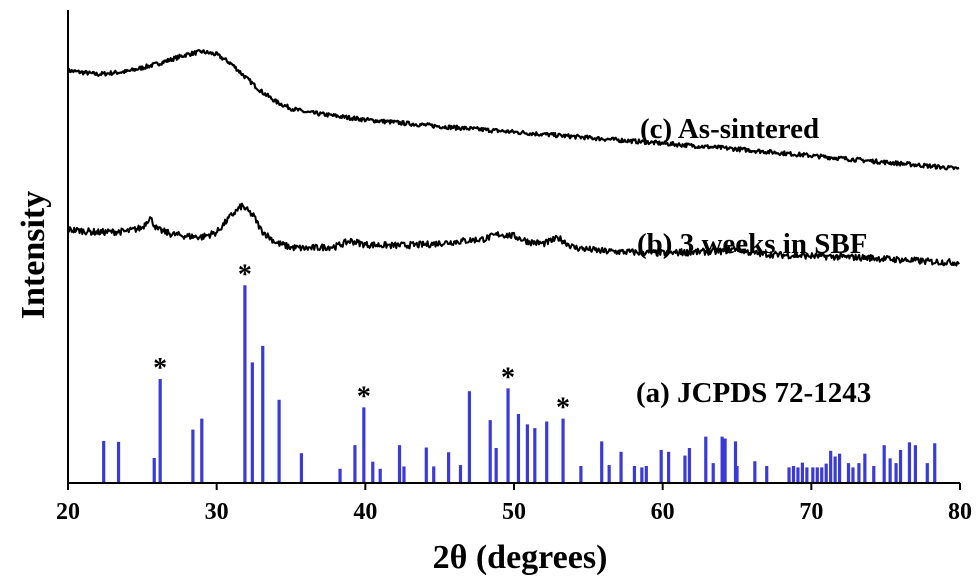  Describe the element at coordinates (217, 512) in the screenshot. I see `x-tick-label: 30` at that location.